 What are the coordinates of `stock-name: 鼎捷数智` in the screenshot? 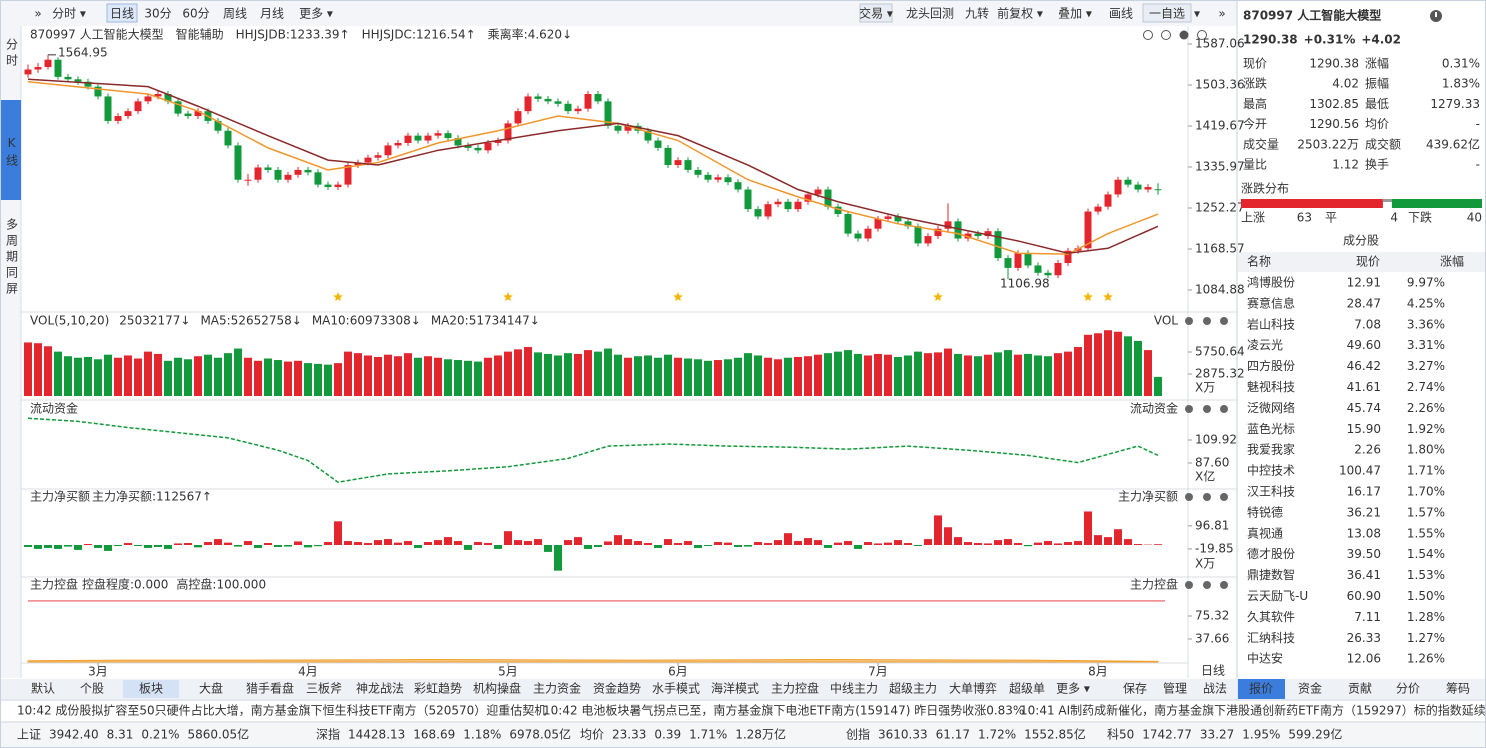 It's located at (1271, 574).